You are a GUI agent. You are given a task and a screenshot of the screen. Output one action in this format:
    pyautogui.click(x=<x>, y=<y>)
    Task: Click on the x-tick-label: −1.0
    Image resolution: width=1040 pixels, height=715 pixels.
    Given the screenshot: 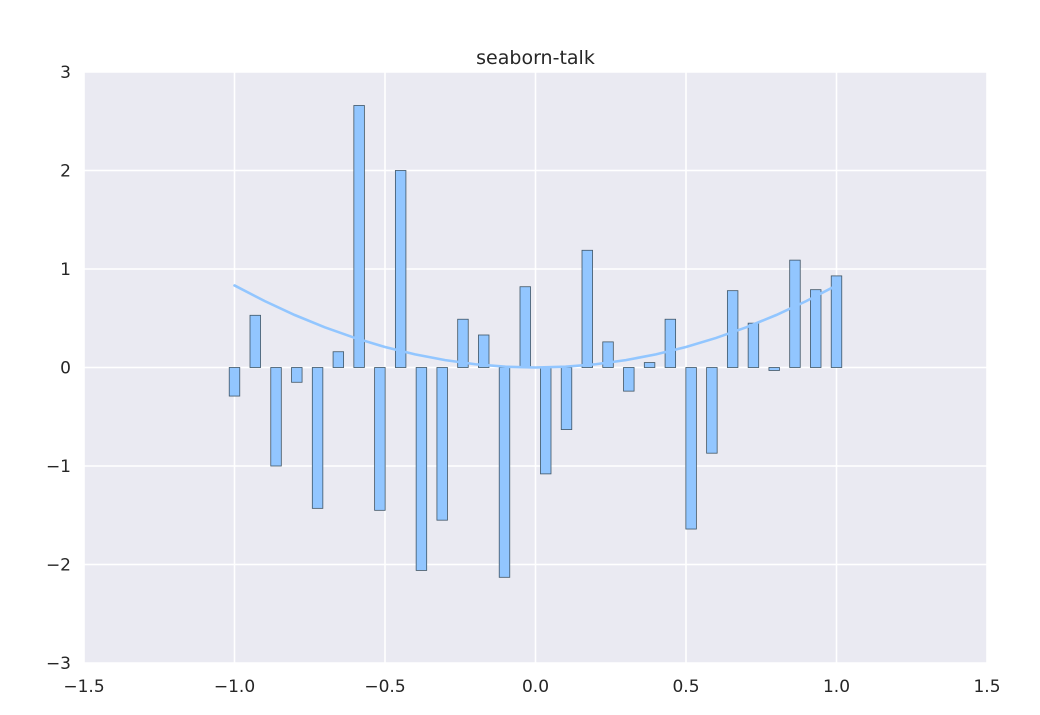 What is the action you would take?
    pyautogui.click(x=234, y=687)
    